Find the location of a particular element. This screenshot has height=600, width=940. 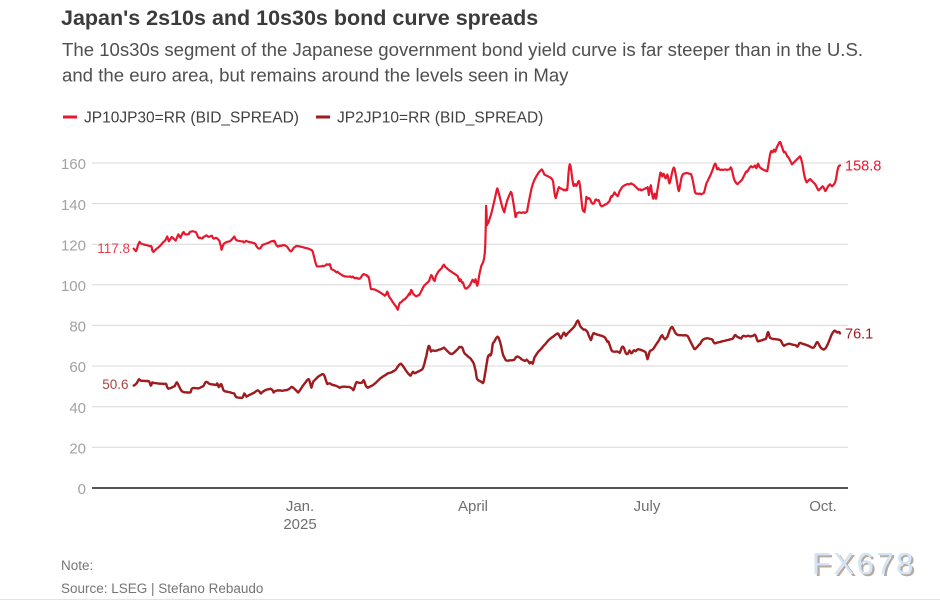

svg-text: Oct. is located at coordinates (823, 506).